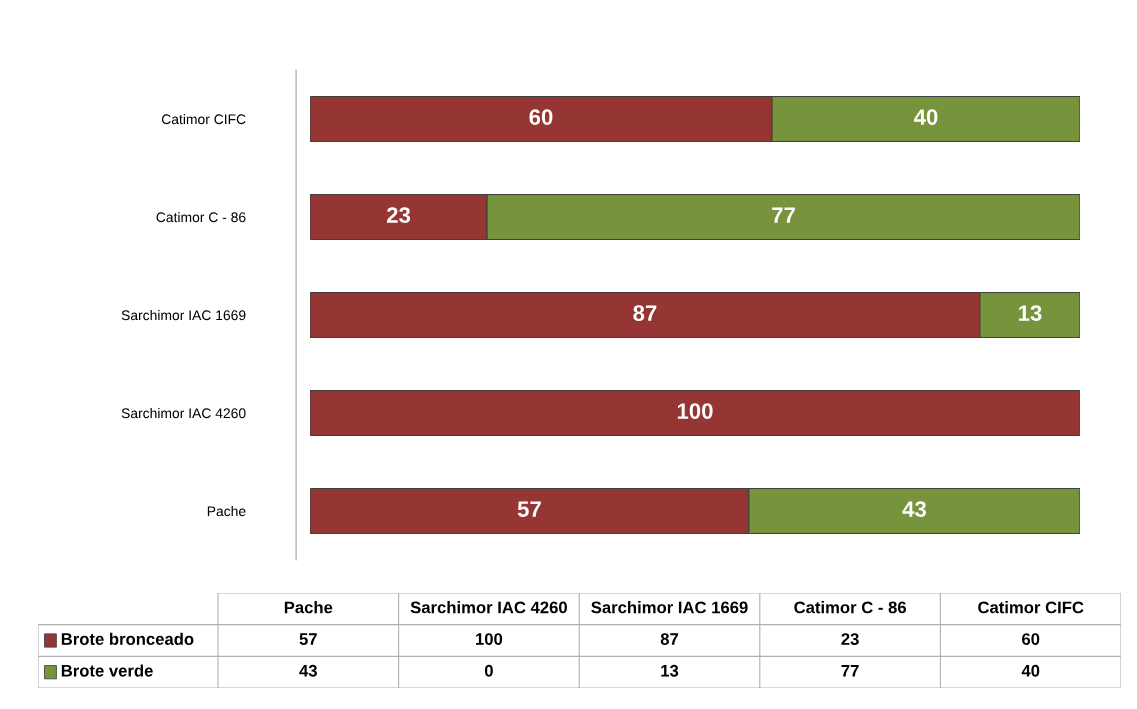  What do you see at coordinates (1030, 670) in the screenshot?
I see `text: 40` at bounding box center [1030, 670].